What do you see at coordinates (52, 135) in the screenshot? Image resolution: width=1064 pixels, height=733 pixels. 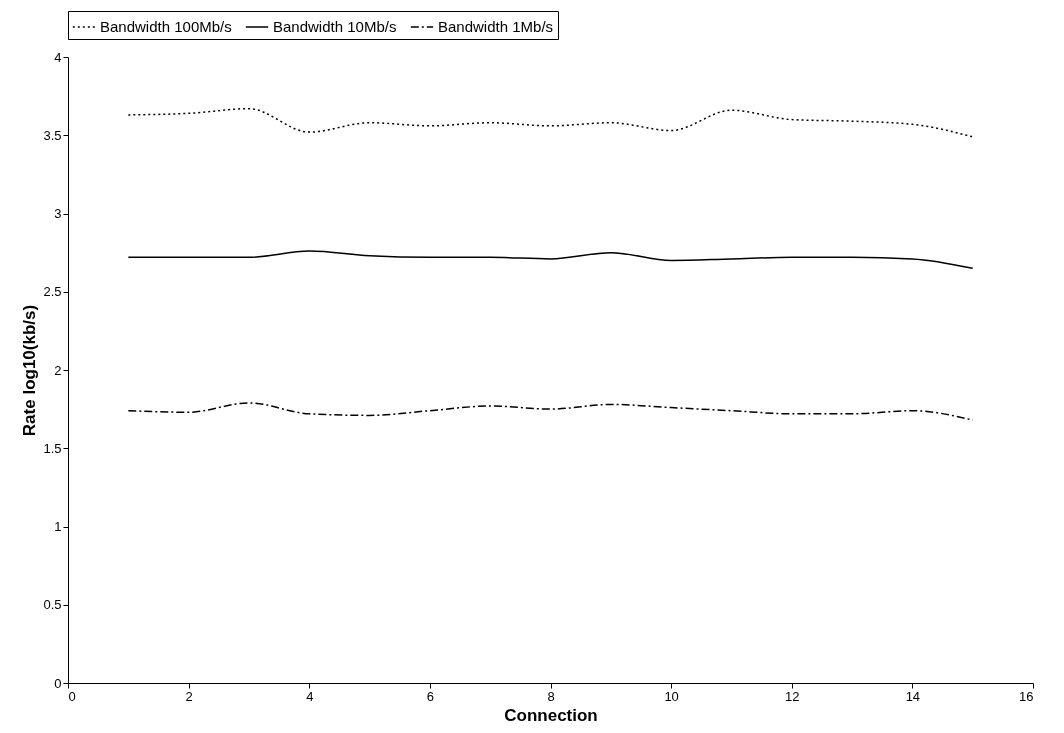 I see `y-tick-label: 3.5` at bounding box center [52, 135].